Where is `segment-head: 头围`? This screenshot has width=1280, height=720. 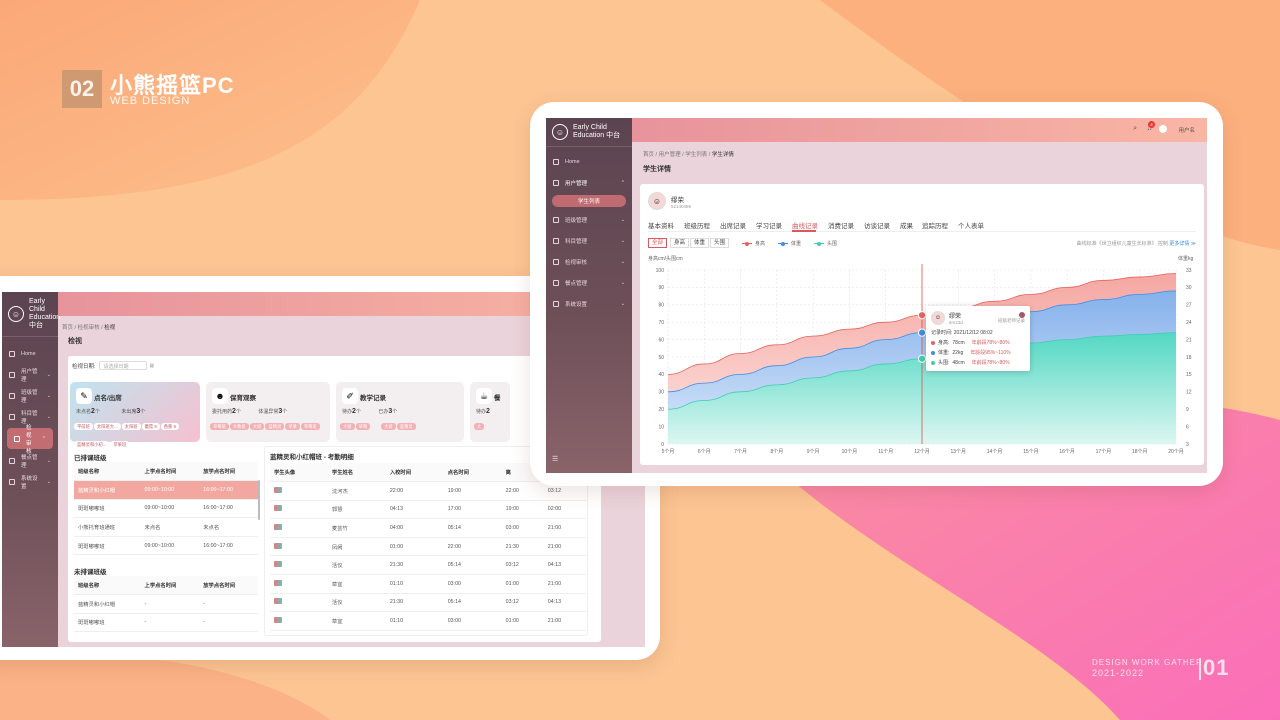
segment-head: 头围 is located at coordinates (720, 243).